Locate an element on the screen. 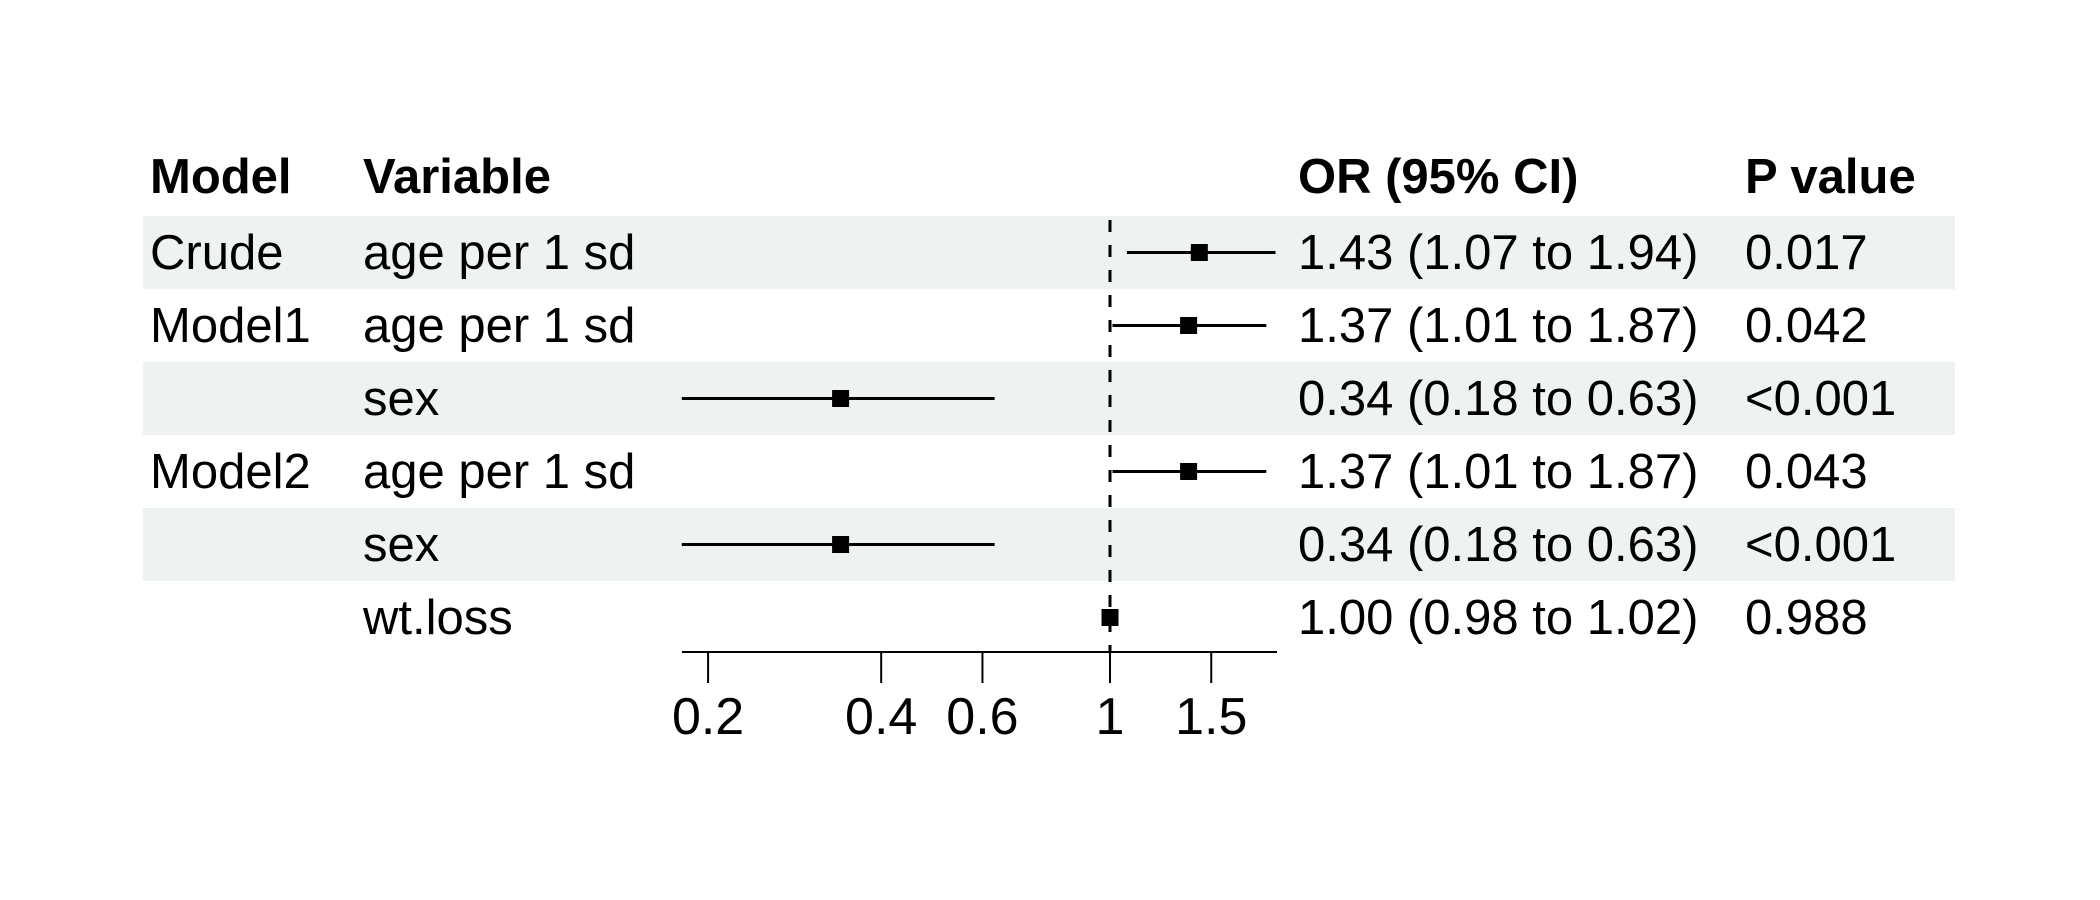 The height and width of the screenshot is (900, 2100). row-cell-p-value: 0.043 is located at coordinates (1806, 471).